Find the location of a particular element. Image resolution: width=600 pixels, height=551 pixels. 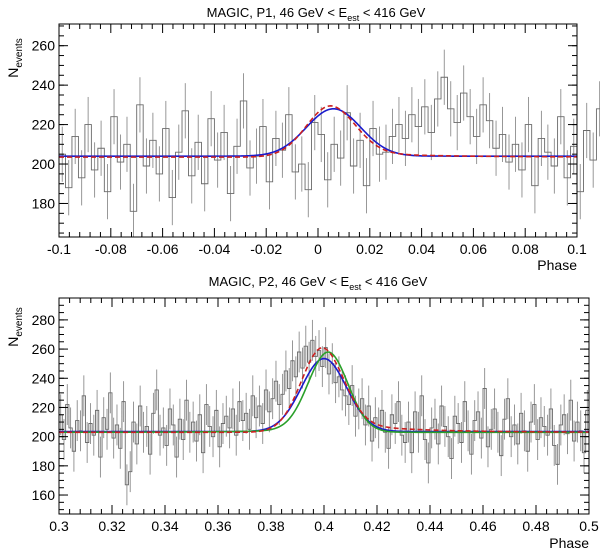

x-tick-label: 0.4 is located at coordinates (324, 526).